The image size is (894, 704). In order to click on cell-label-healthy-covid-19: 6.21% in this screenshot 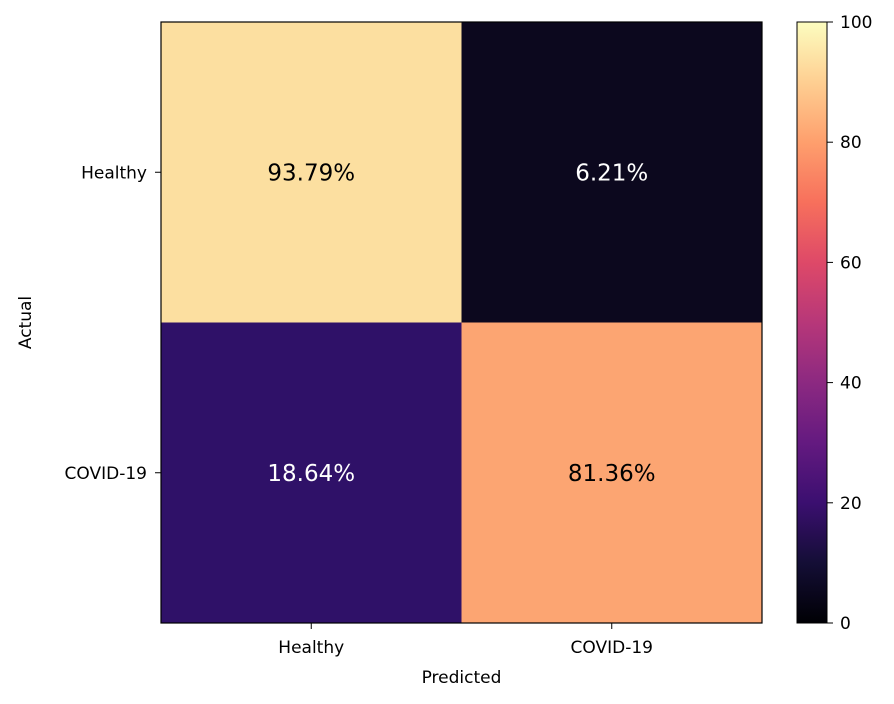, I will do `click(611, 173)`.